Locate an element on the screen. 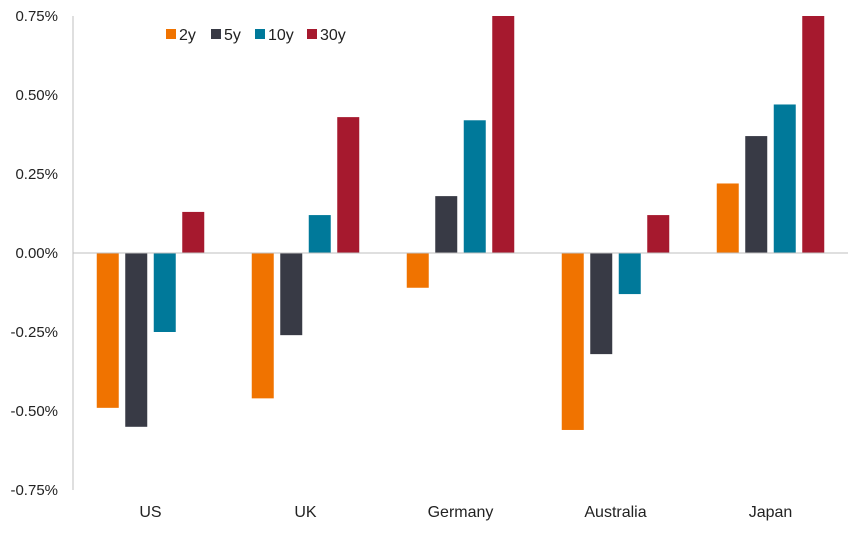 This screenshot has height=534, width=862. legend-swatch-10y is located at coordinates (260, 34).